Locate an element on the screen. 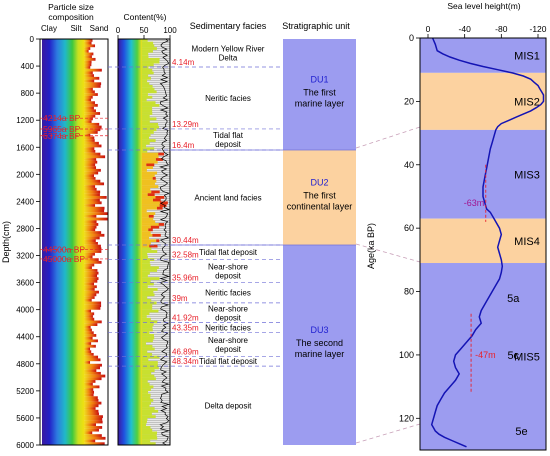  date-label: 6374a BP is located at coordinates (62, 136).